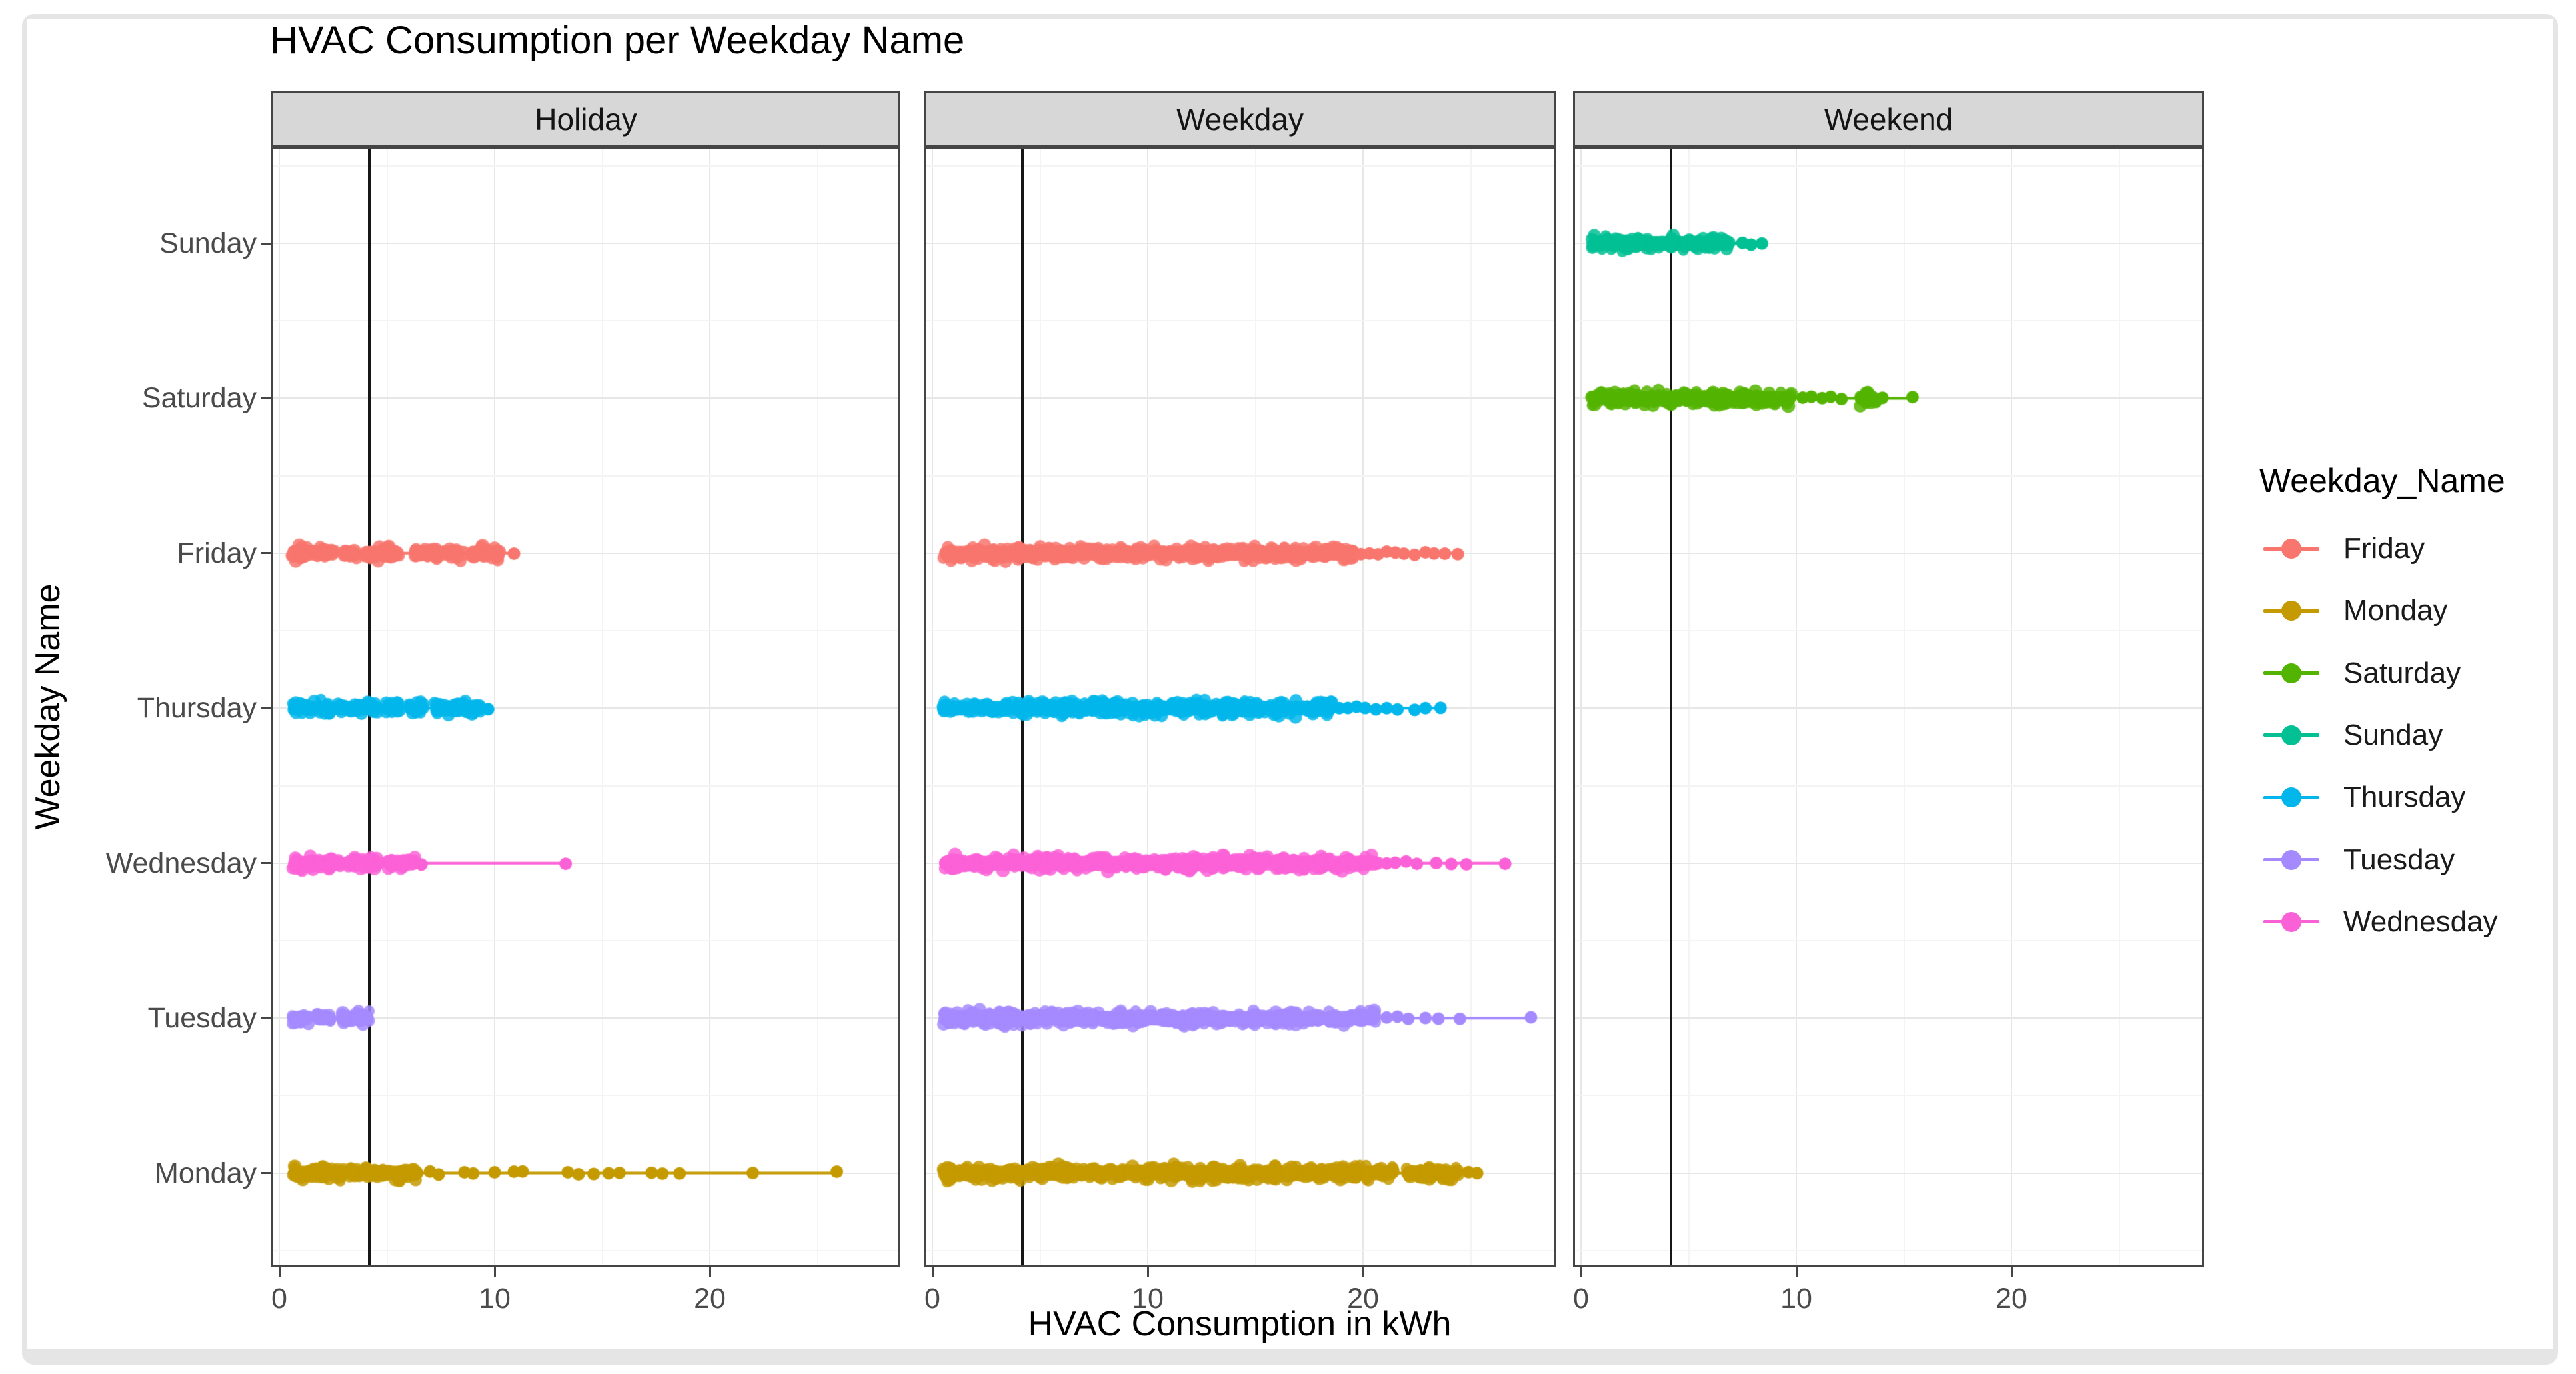 Image resolution: width=2576 pixels, height=1374 pixels. What do you see at coordinates (206, 1173) in the screenshot?
I see `y-tick-label: Monday` at bounding box center [206, 1173].